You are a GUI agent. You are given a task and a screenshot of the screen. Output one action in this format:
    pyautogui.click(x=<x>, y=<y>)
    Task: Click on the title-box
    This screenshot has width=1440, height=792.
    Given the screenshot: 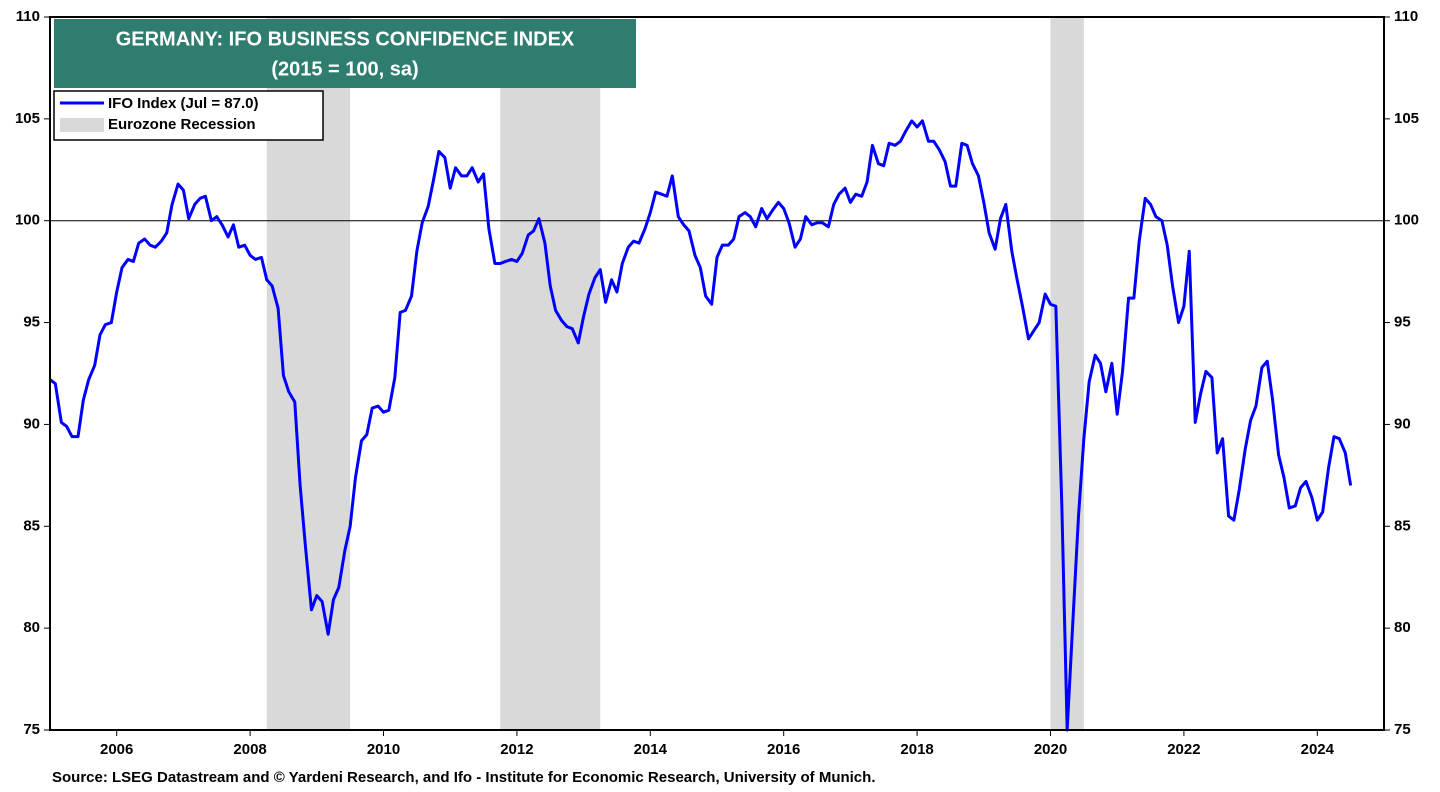 What is the action you would take?
    pyautogui.click(x=345, y=53)
    